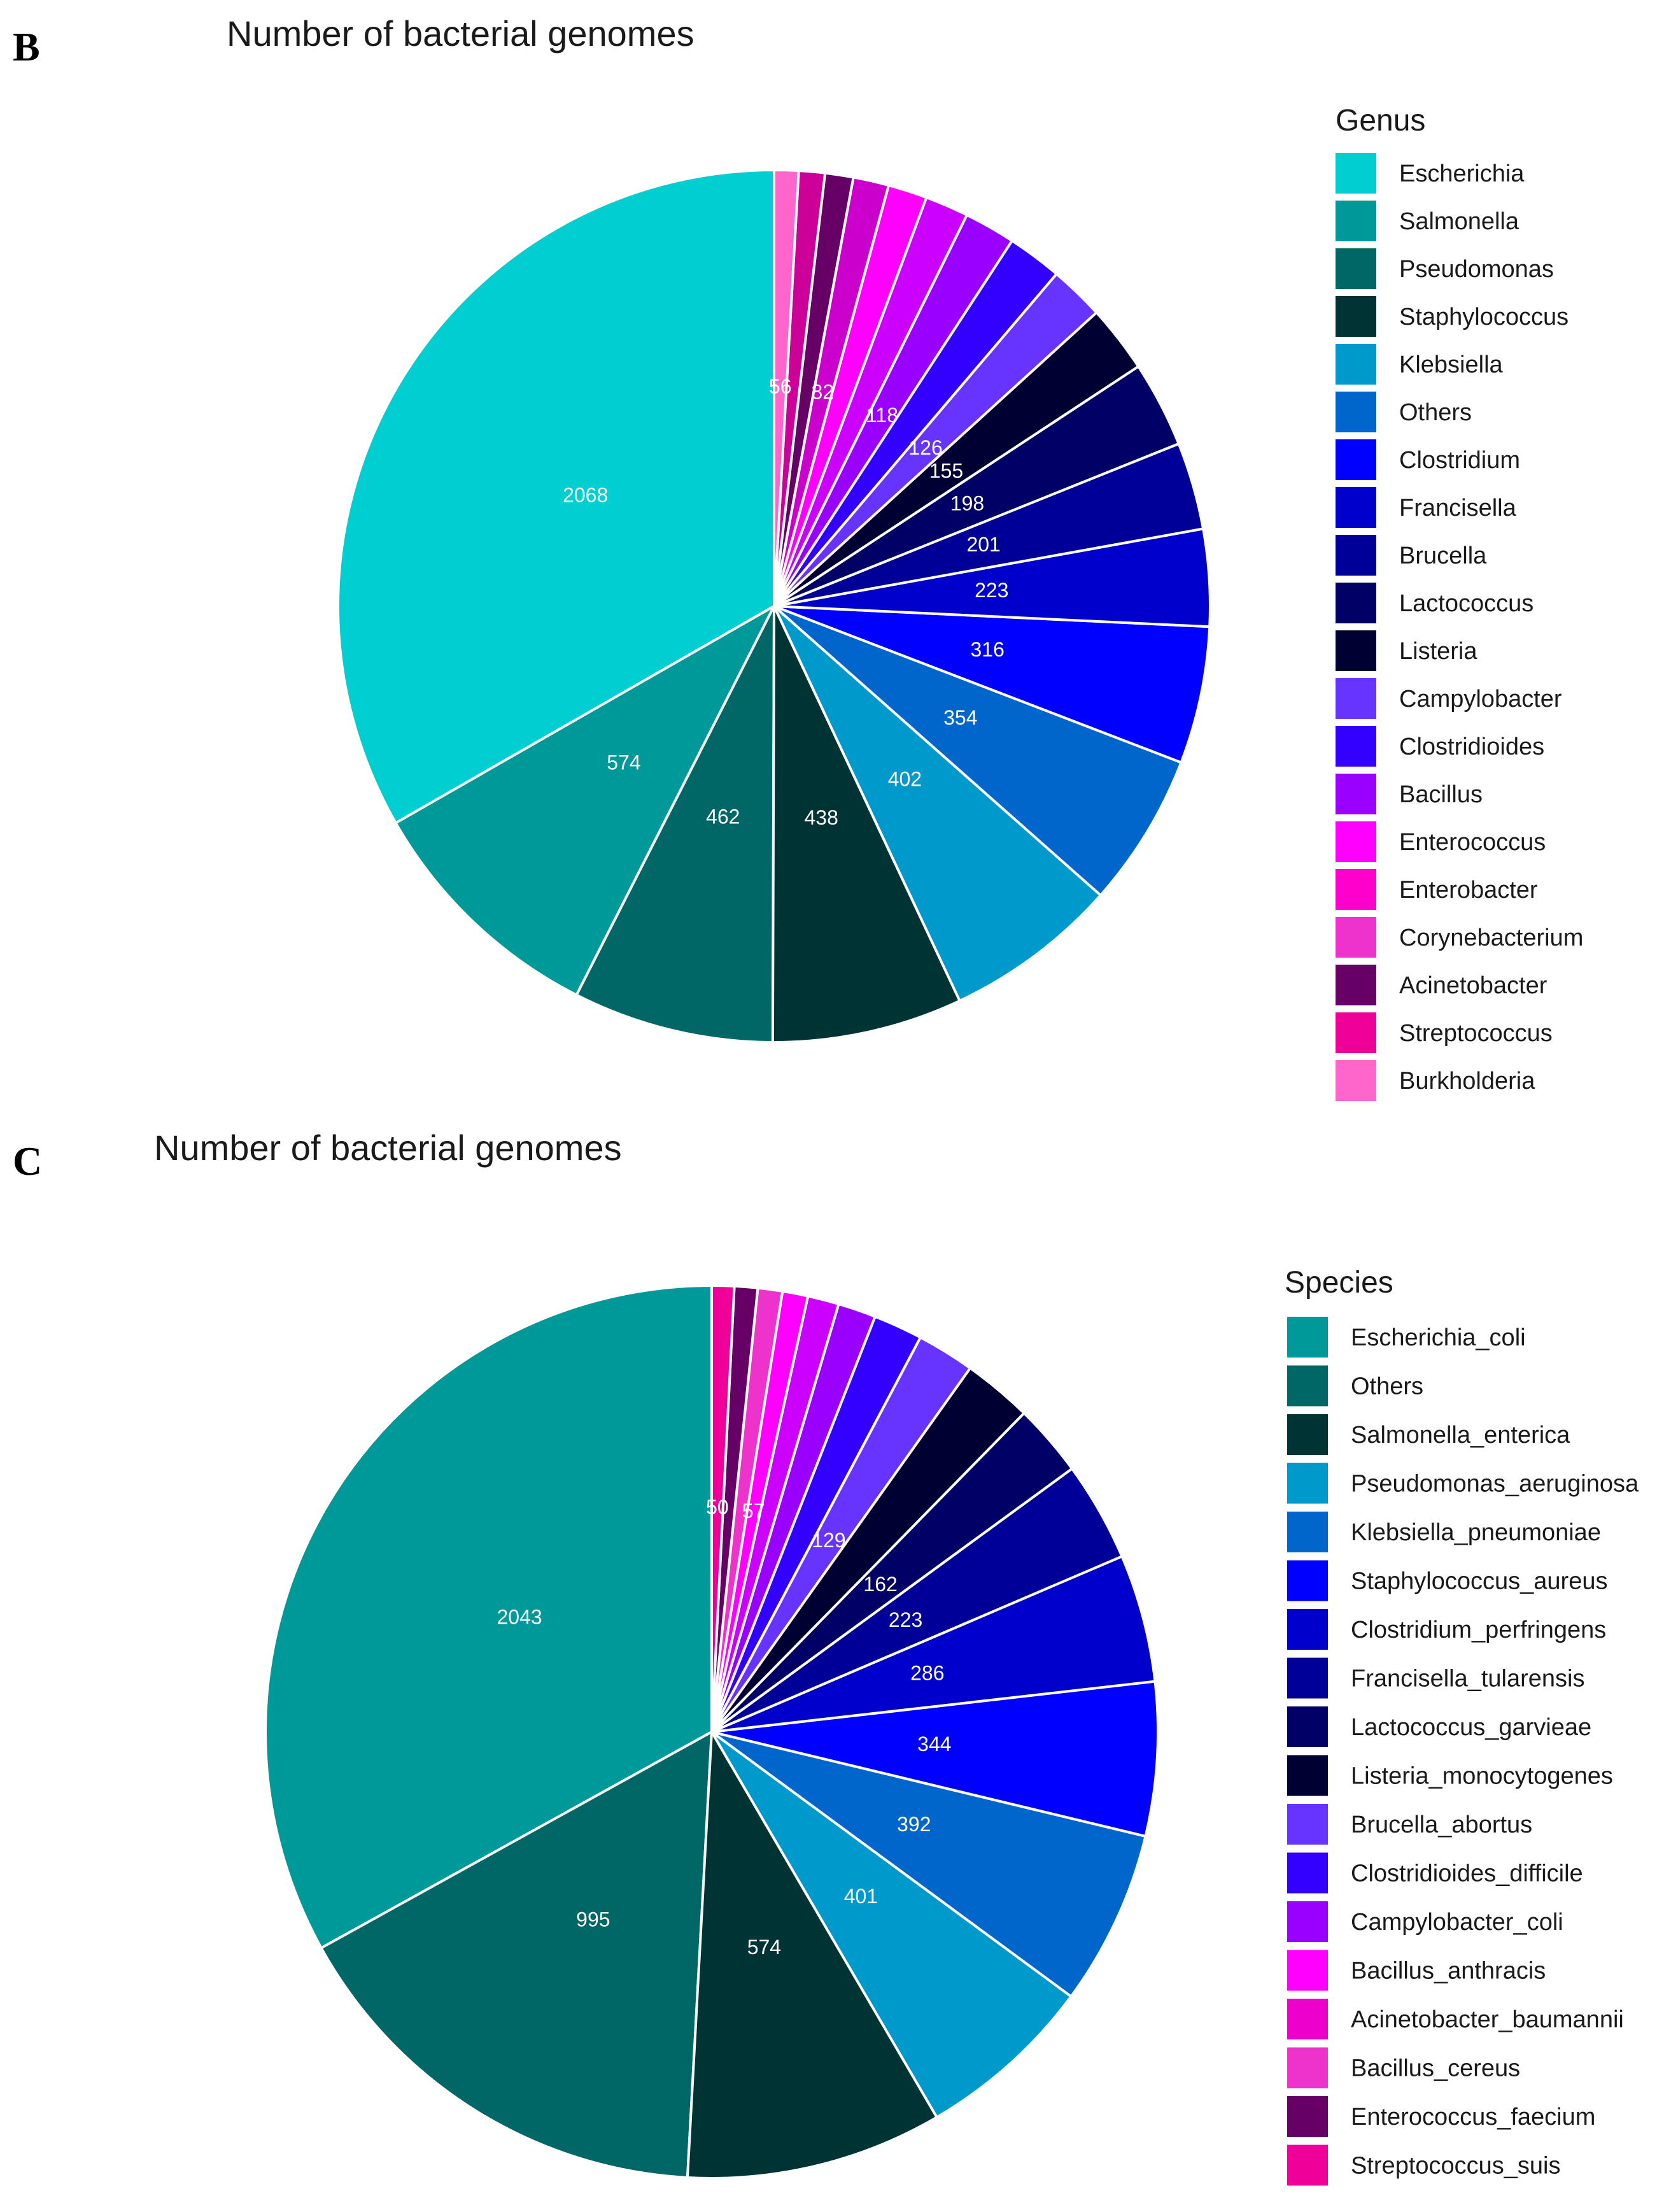 The height and width of the screenshot is (2212, 1678). What do you see at coordinates (1459, 461) in the screenshot?
I see `legend-label-clostridium: Clostridium` at bounding box center [1459, 461].